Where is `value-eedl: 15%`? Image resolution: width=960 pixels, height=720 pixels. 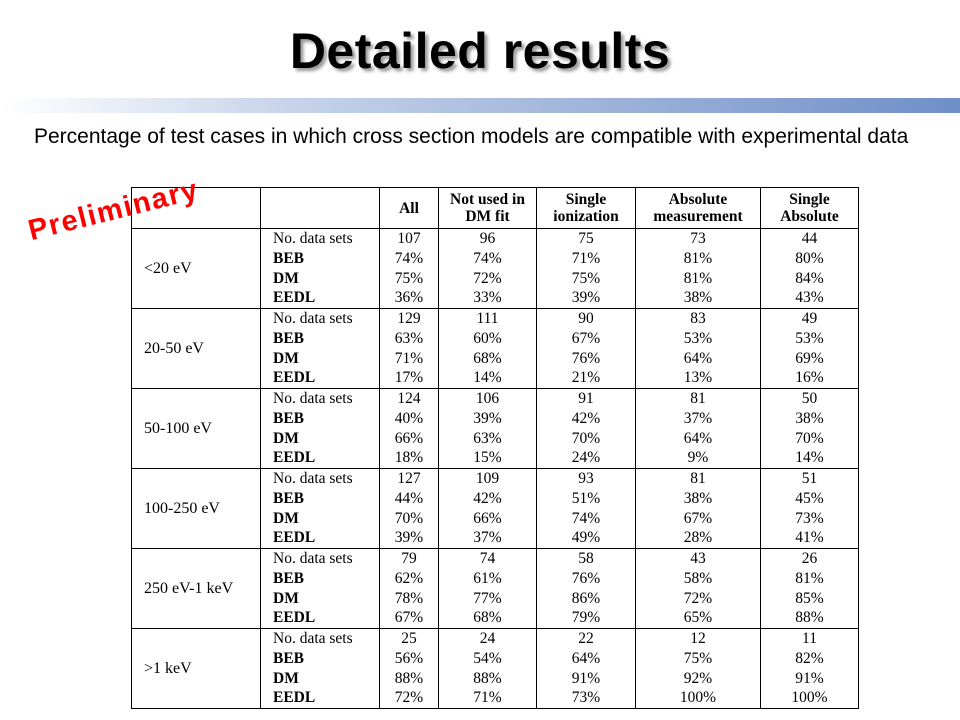 value-eedl: 15% is located at coordinates (487, 458).